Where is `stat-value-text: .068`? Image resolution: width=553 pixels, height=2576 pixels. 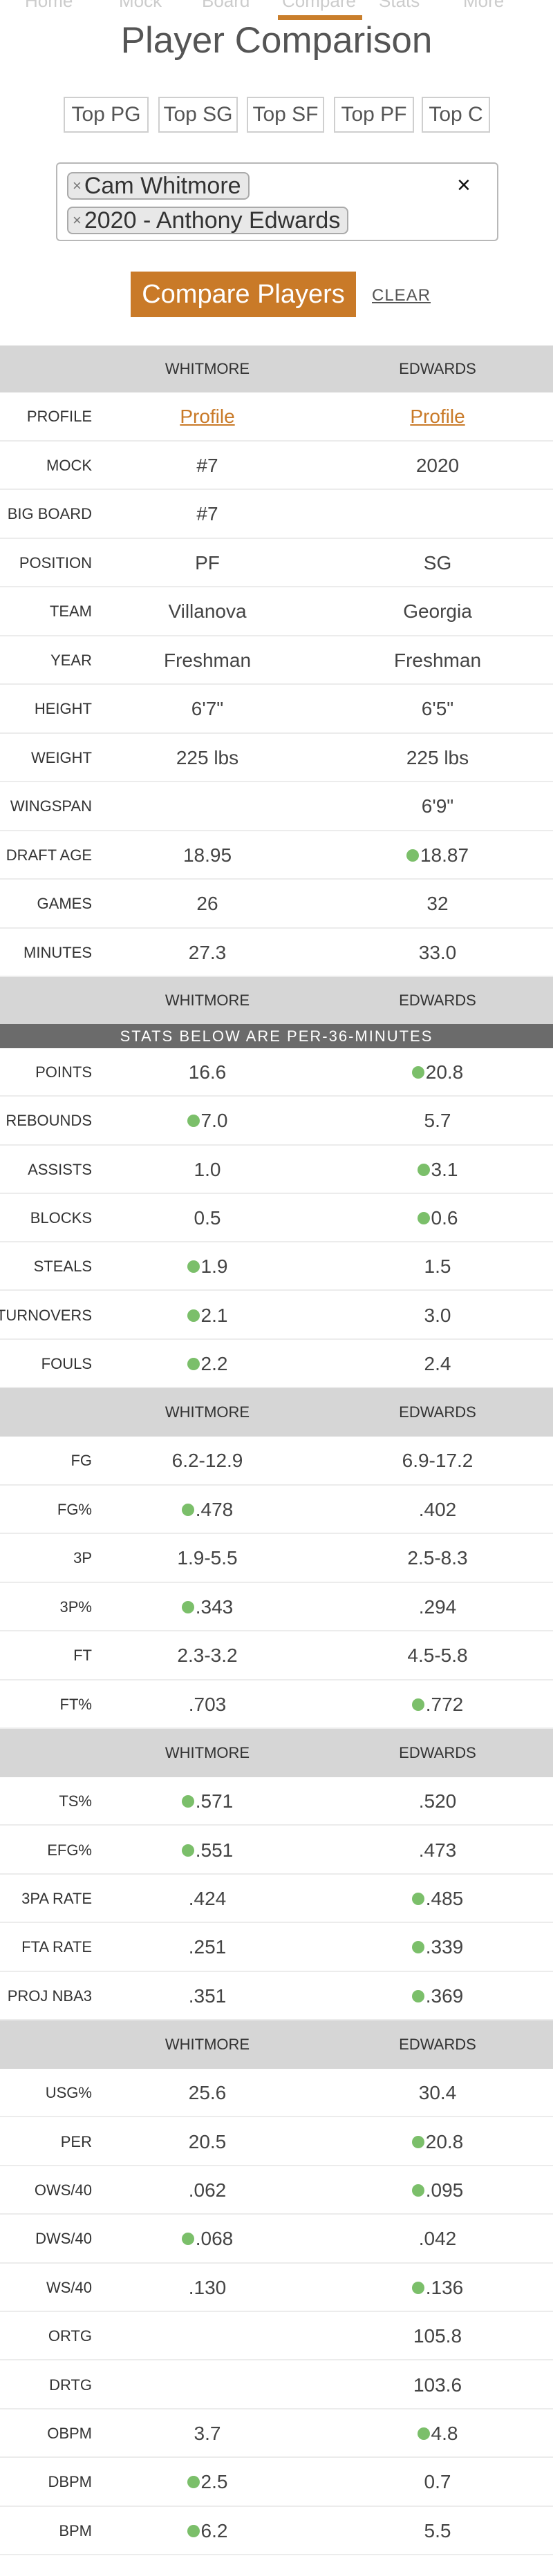
stat-value-text: .068 is located at coordinates (215, 2239).